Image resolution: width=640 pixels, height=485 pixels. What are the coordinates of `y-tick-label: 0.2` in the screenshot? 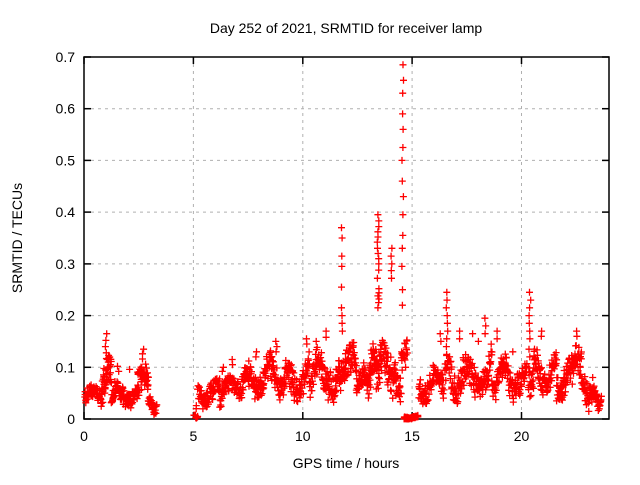 It's located at (66, 316).